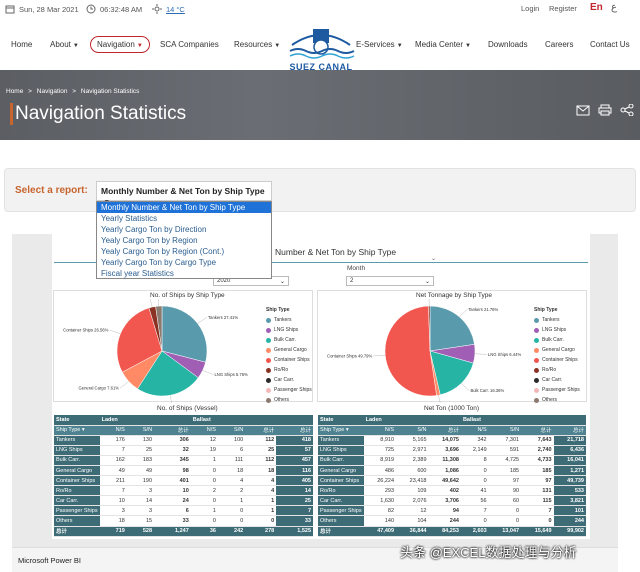  Describe the element at coordinates (390, 281) in the screenshot. I see `month-filter: 2 ⌄` at that location.